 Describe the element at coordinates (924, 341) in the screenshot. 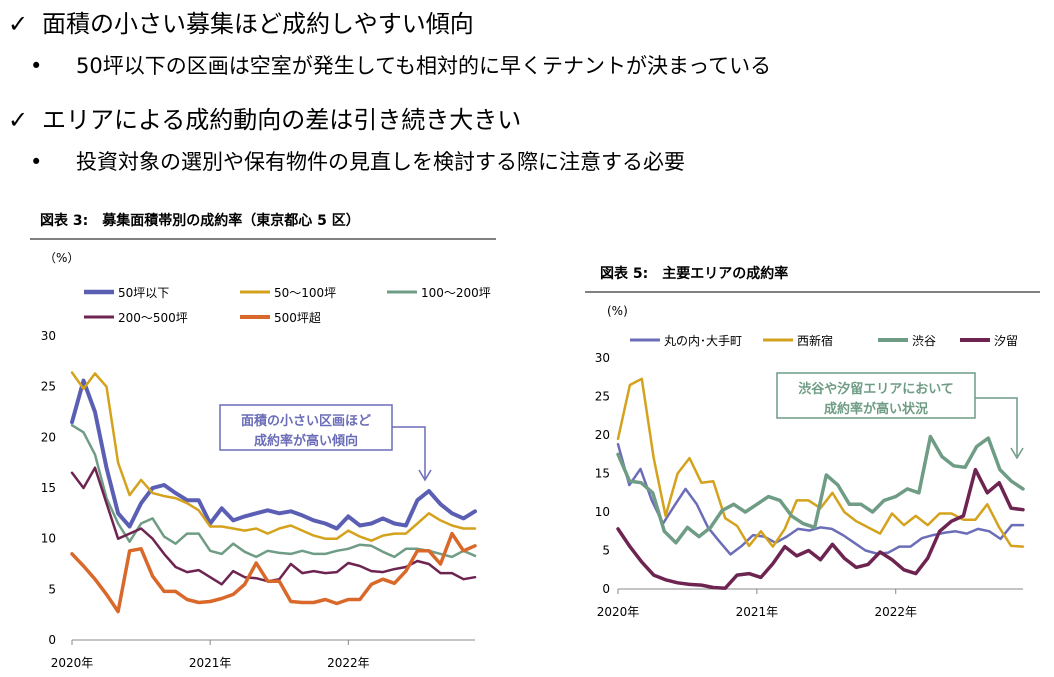

I see `legend-label: 渋谷` at that location.